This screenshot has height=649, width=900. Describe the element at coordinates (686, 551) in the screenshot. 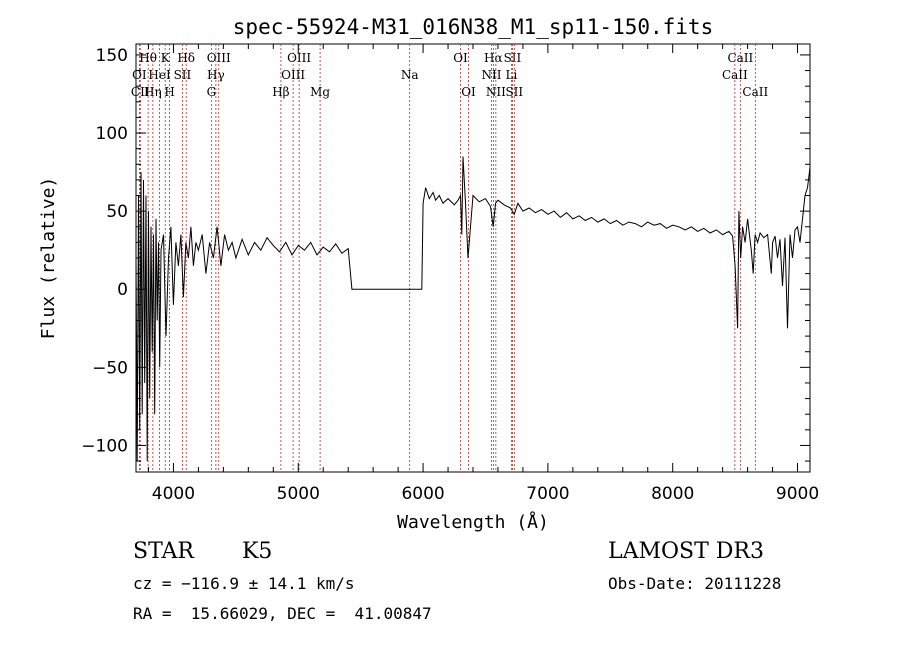

I see `survey-name: LAMOST DR3` at that location.